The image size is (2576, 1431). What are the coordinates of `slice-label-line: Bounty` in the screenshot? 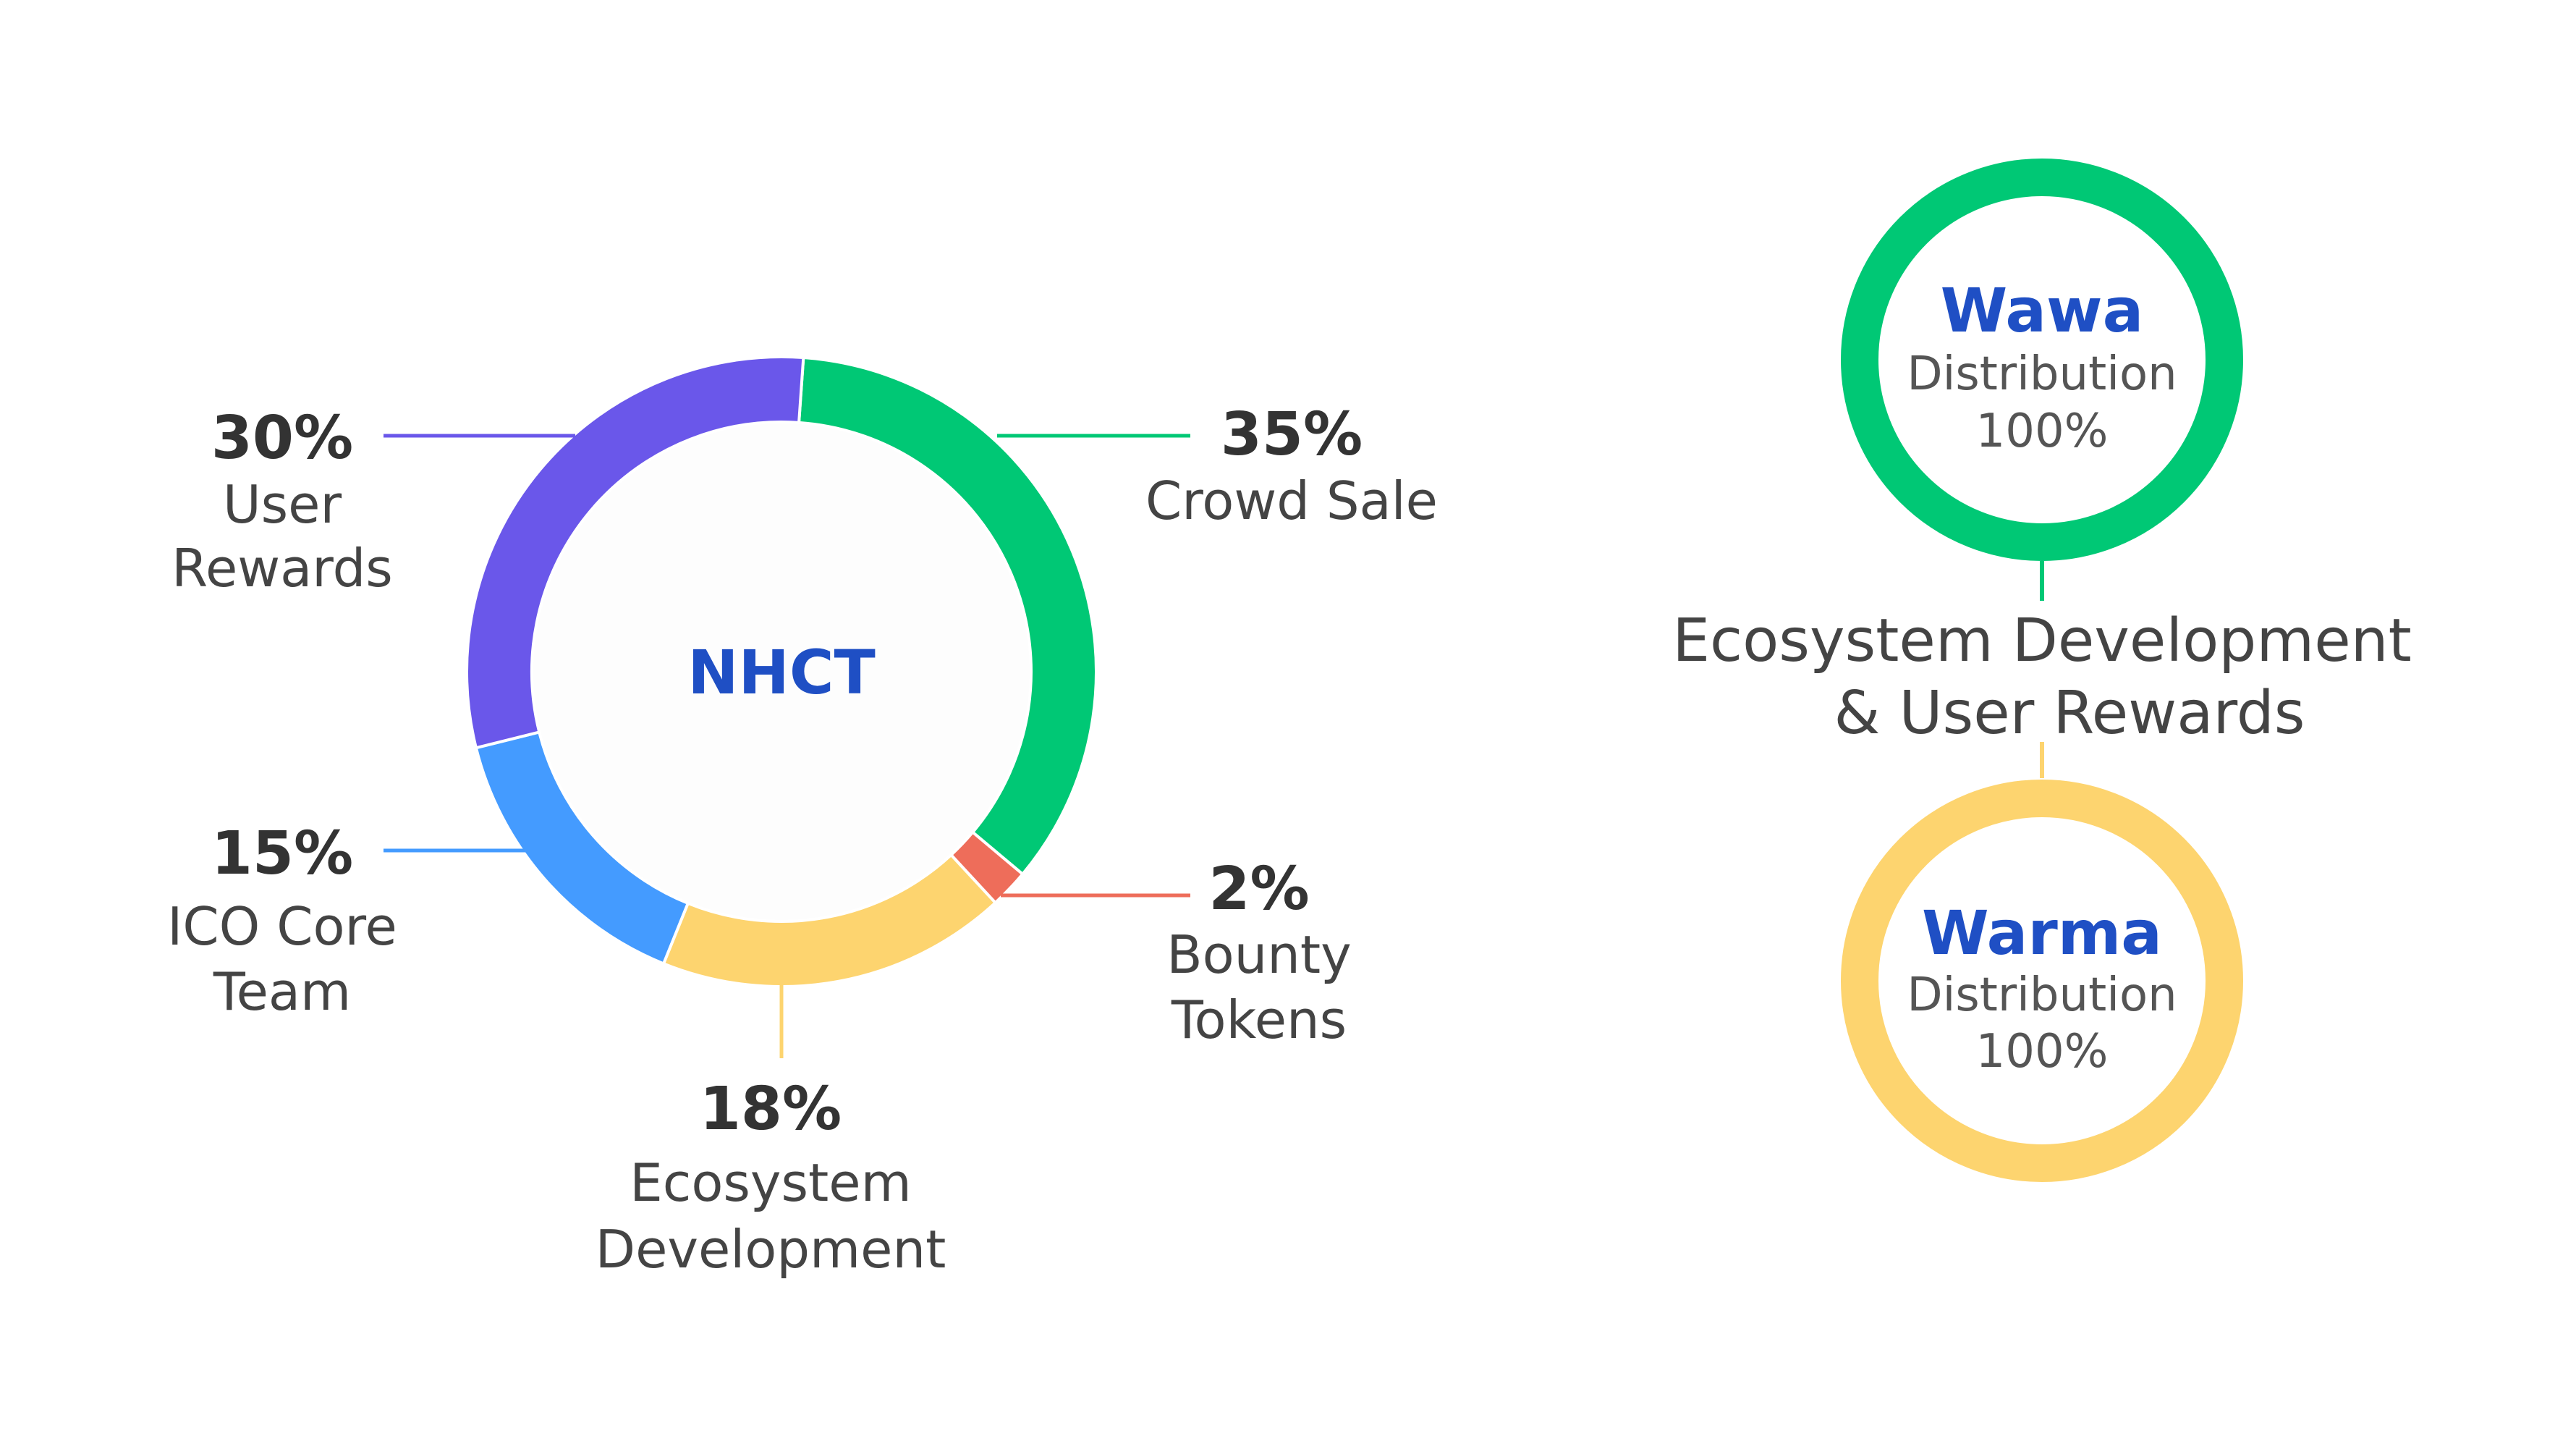 It's located at (1259, 954).